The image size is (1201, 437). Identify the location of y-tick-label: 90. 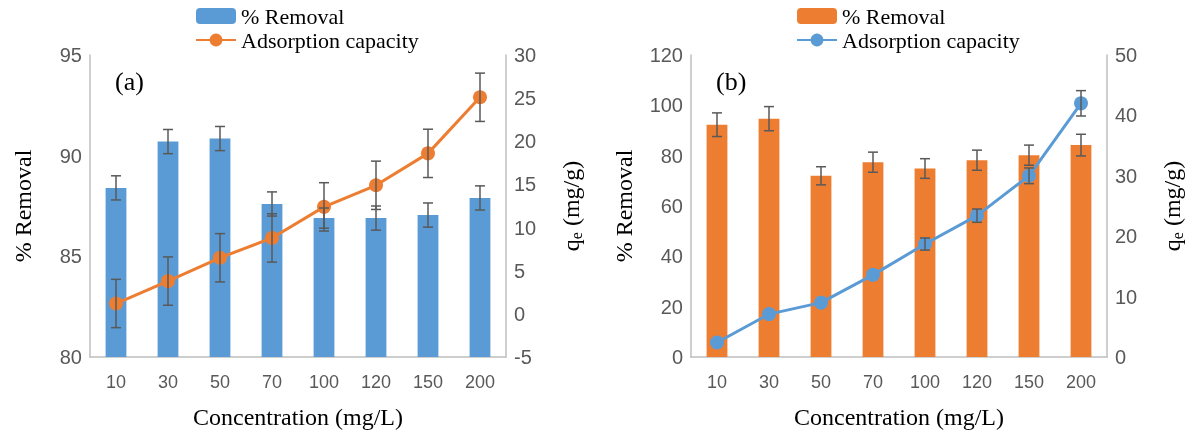
(70, 155).